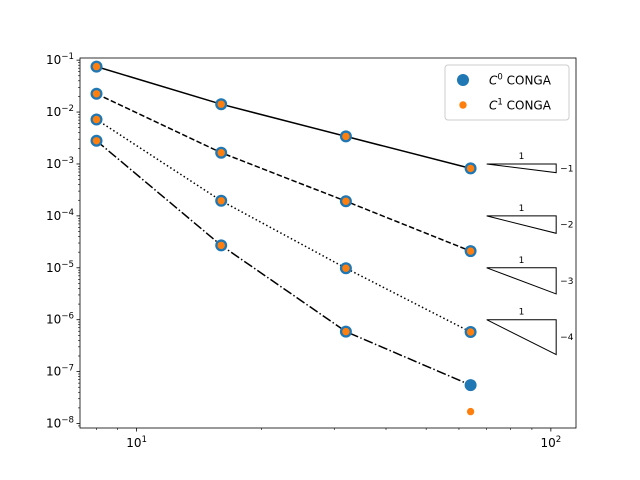 This screenshot has height=480, width=640. I want to click on legend-marker-series0, so click(463, 80).